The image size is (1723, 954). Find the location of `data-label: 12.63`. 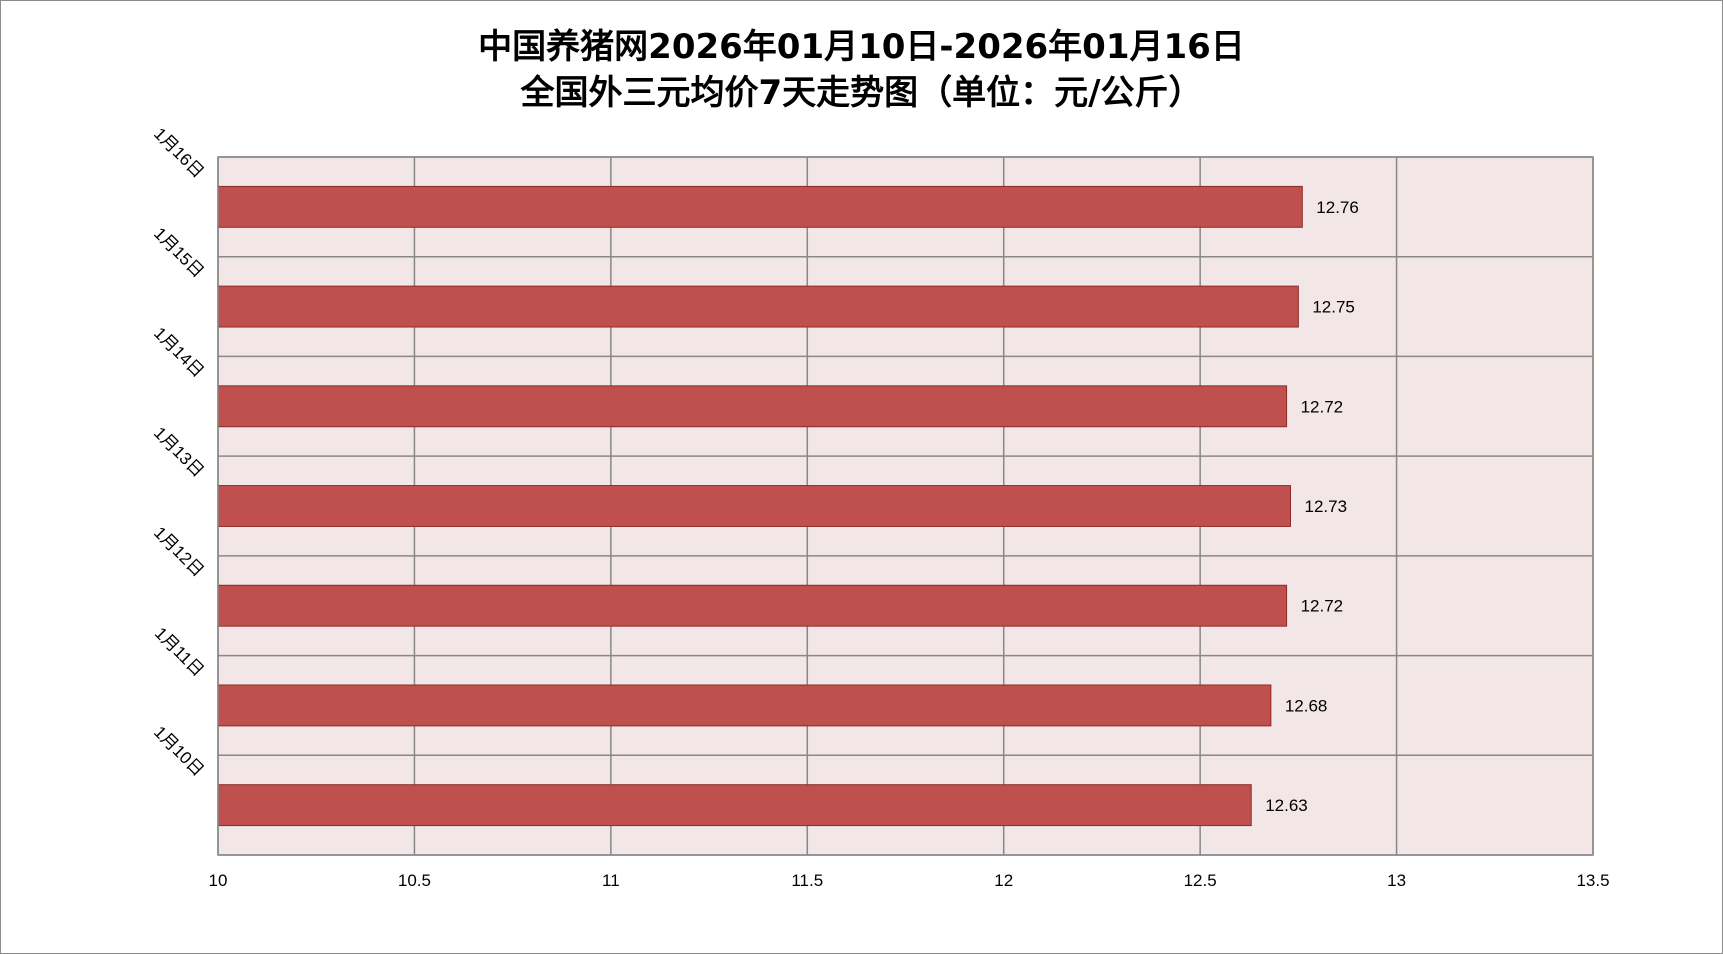

data-label: 12.63 is located at coordinates (1286, 805).